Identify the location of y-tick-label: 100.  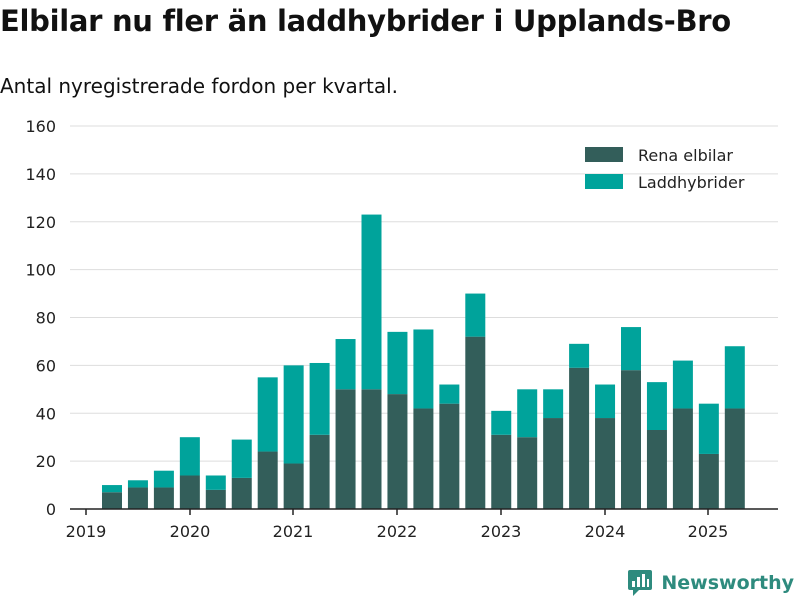
(40, 270).